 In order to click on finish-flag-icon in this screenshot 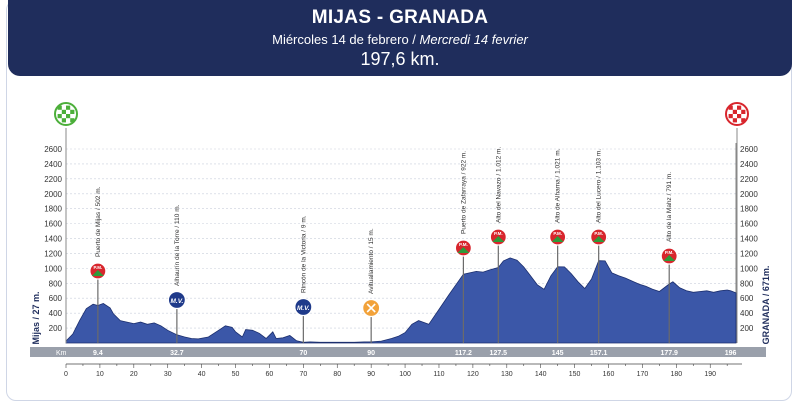, I will do `click(737, 222)`.